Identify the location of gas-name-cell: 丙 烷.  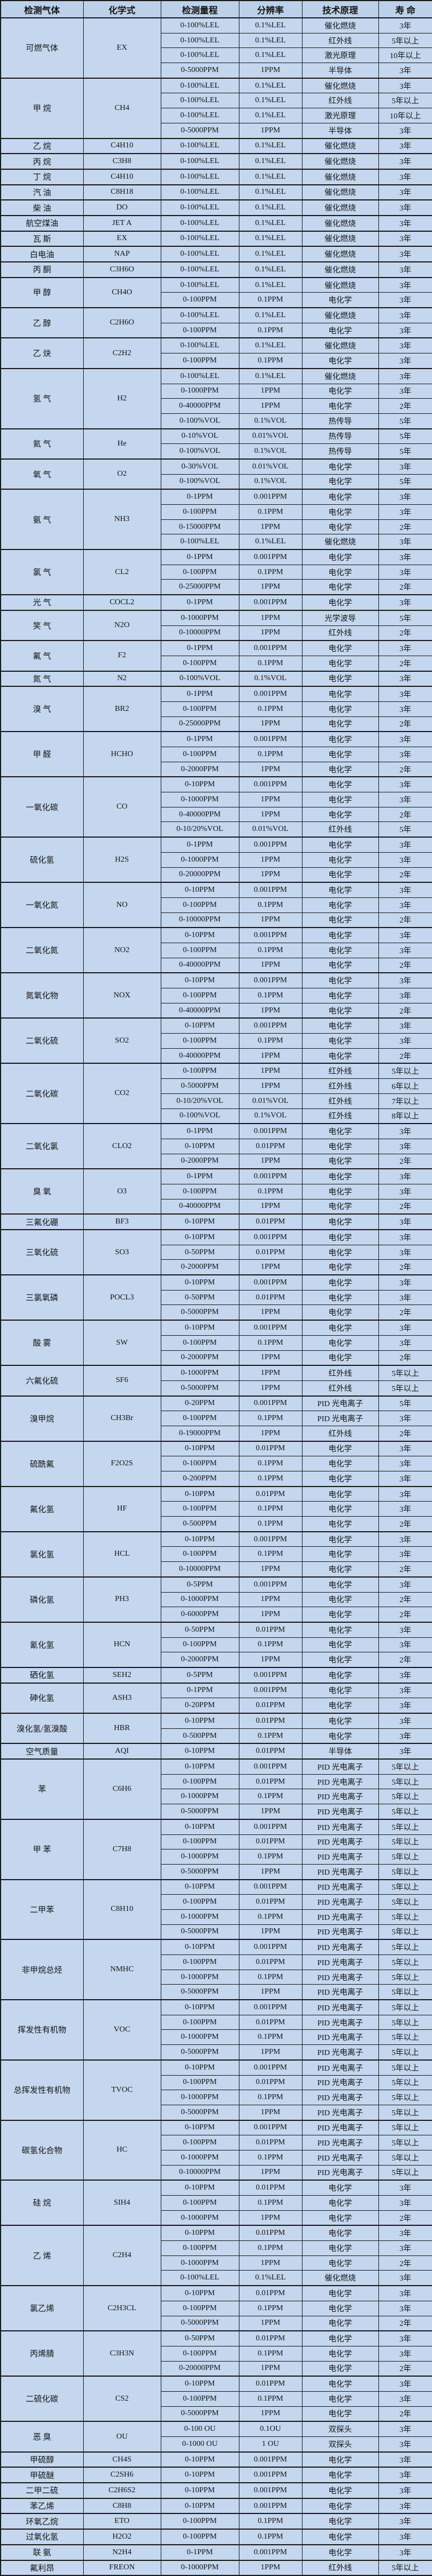
(42, 161).